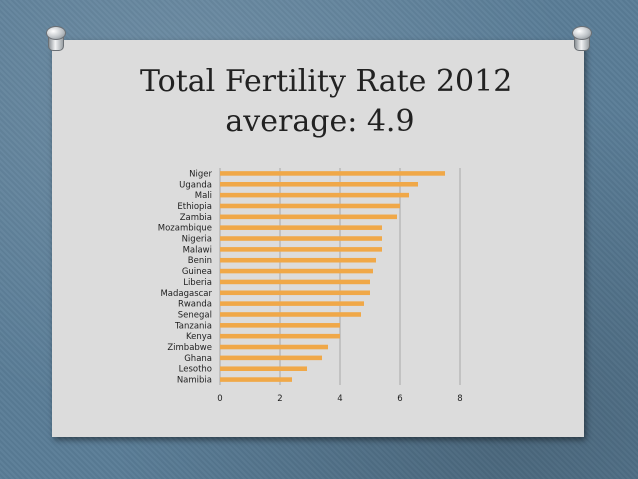  What do you see at coordinates (219, 399) in the screenshot?
I see `x-tick-label: 0` at bounding box center [219, 399].